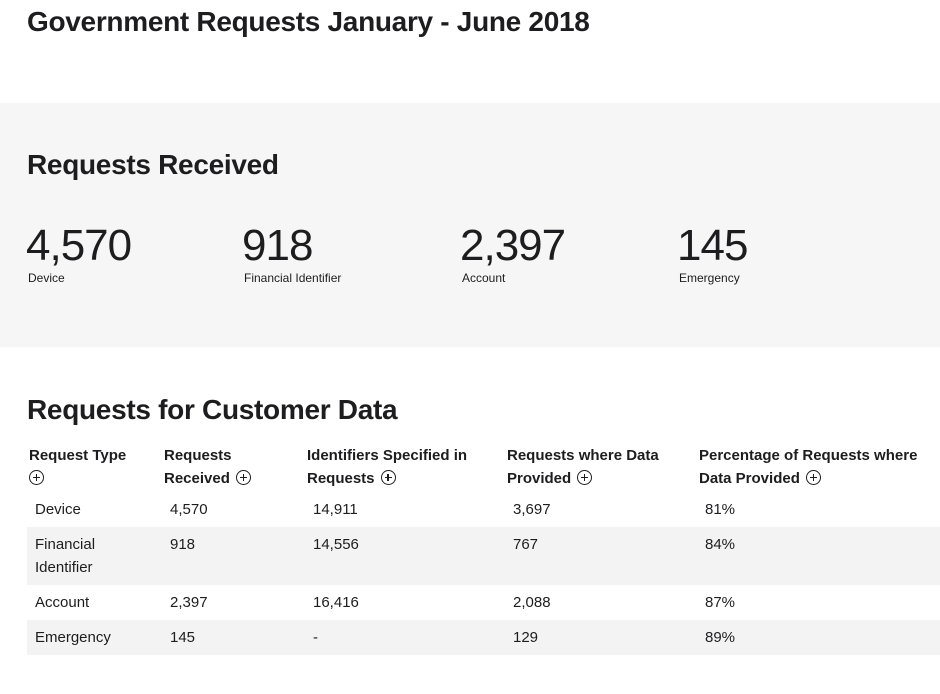 The image size is (940, 694). Describe the element at coordinates (335, 509) in the screenshot. I see `cell-identifiers-specified: 14,911` at that location.